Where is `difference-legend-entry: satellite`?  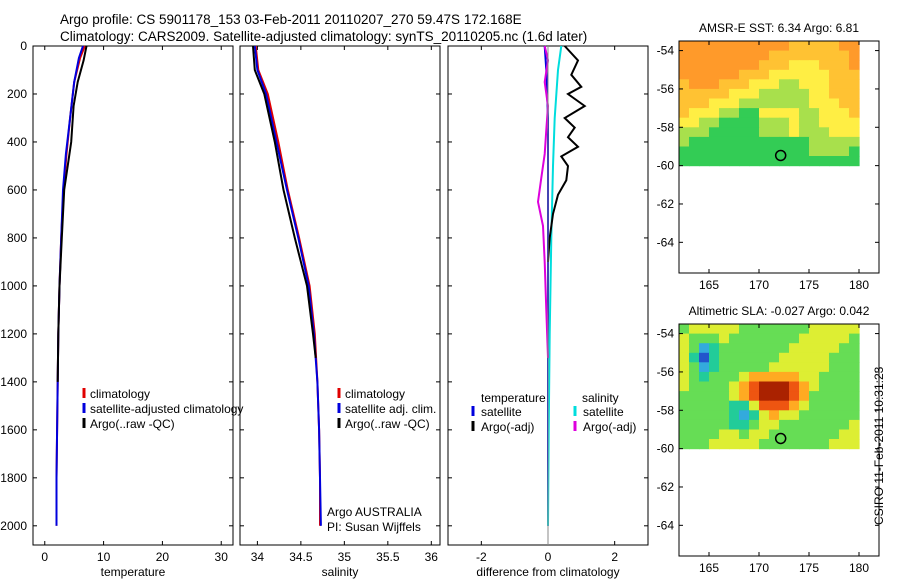
difference-legend-entry: satellite is located at coordinates (603, 412).